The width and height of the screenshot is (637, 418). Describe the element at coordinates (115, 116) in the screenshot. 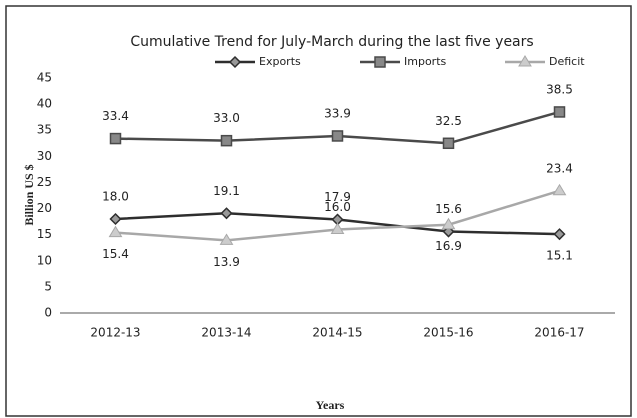

I see `data-label: 33.4` at that location.